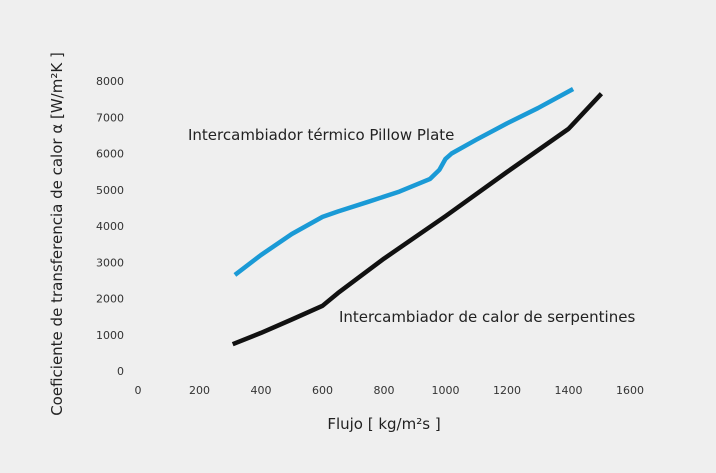 This screenshot has height=473, width=716. What do you see at coordinates (261, 390) in the screenshot?
I see `x-tick-label: 400` at bounding box center [261, 390].